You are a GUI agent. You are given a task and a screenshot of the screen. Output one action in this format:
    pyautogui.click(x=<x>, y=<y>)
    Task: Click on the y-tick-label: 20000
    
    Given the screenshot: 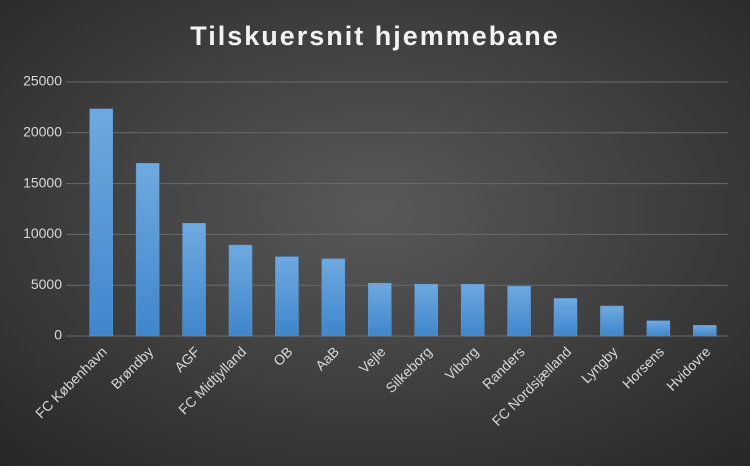 What is the action you would take?
    pyautogui.click(x=42, y=132)
    